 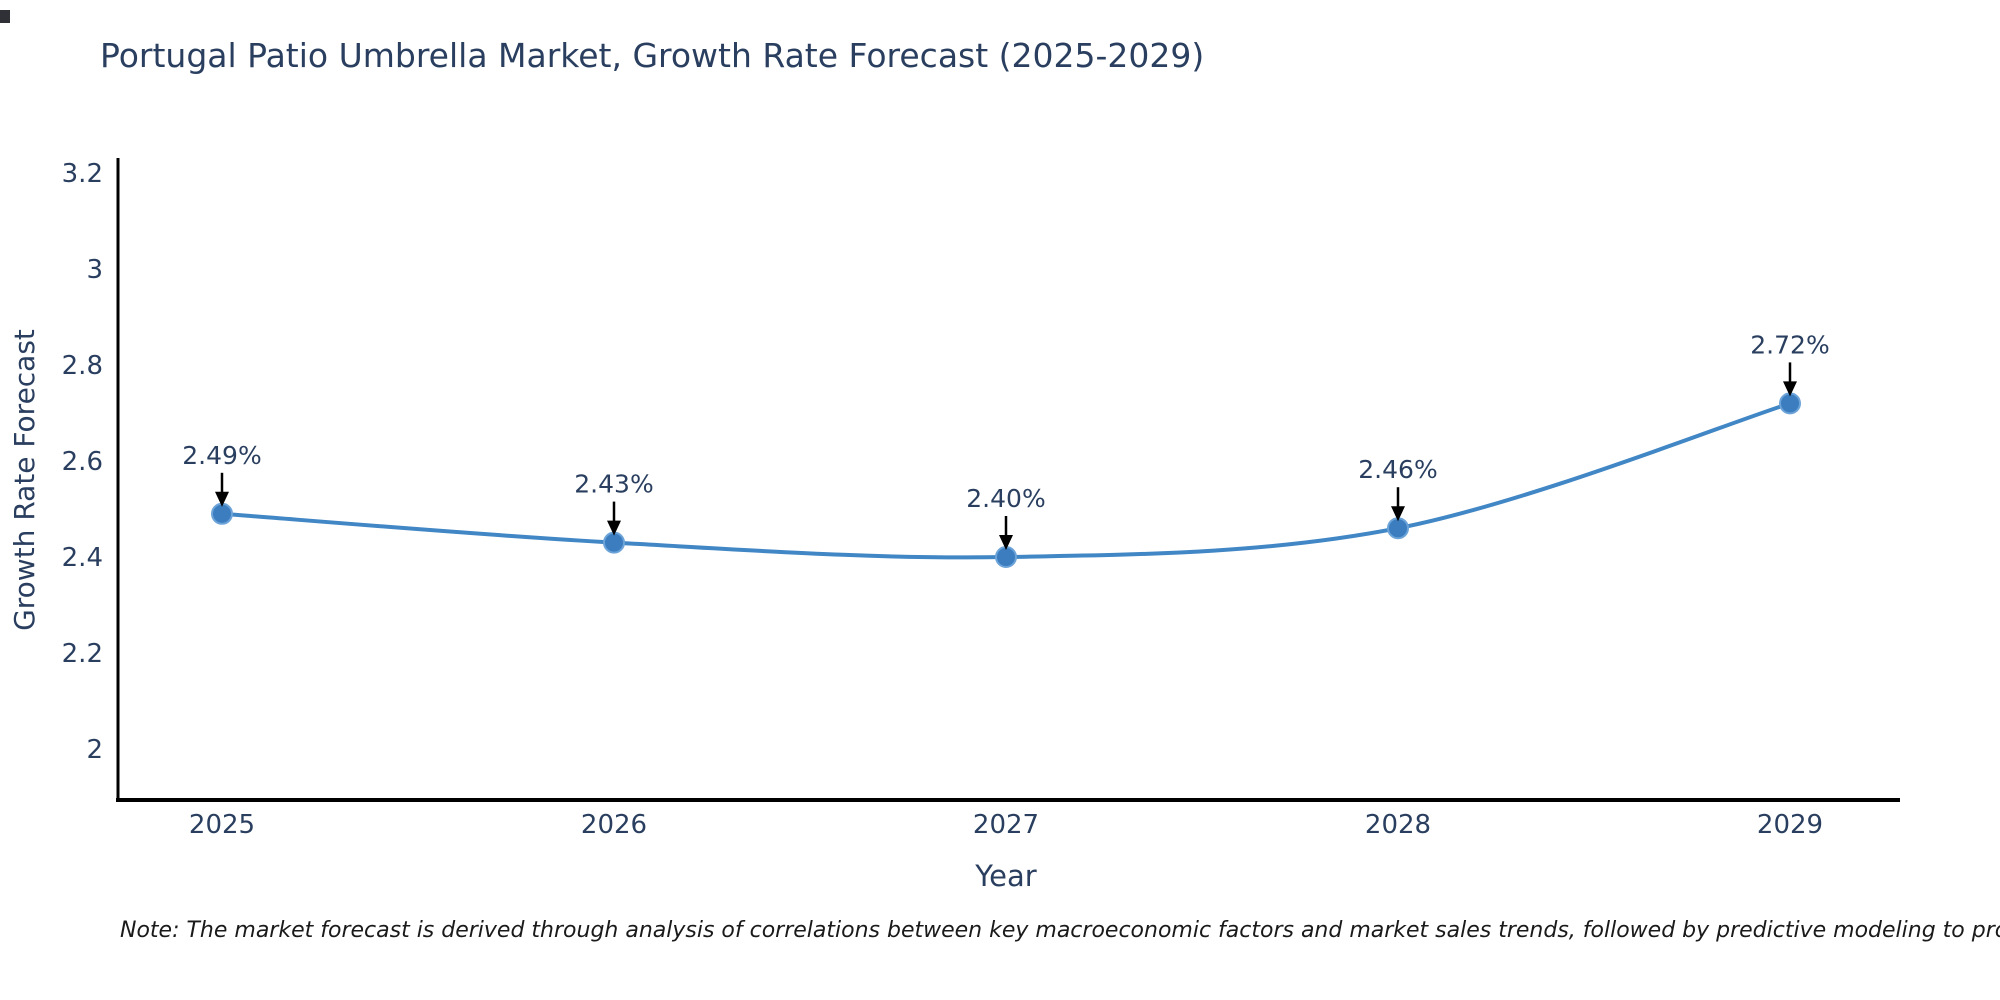 What do you see at coordinates (82, 174) in the screenshot?
I see `y-tick-label: 3.2` at bounding box center [82, 174].